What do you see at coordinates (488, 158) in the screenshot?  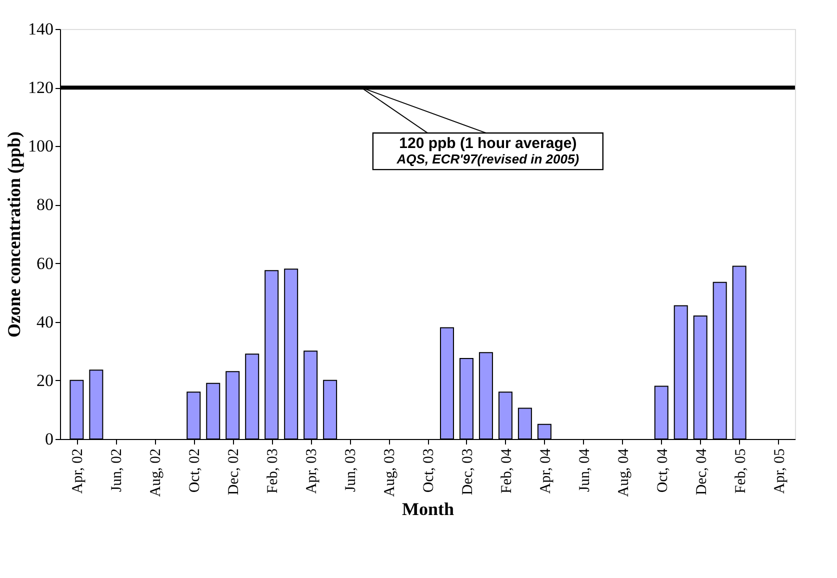 I see `annotation: AQS, ECR'97(revised in 2005)` at bounding box center [488, 158].